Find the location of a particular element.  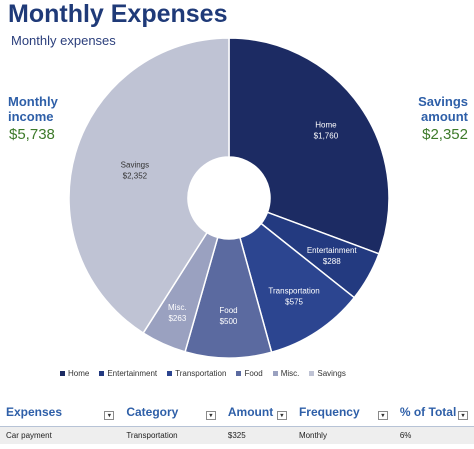

table-row: Car payment Transportation $325 Monthly 6% is located at coordinates (237, 435).